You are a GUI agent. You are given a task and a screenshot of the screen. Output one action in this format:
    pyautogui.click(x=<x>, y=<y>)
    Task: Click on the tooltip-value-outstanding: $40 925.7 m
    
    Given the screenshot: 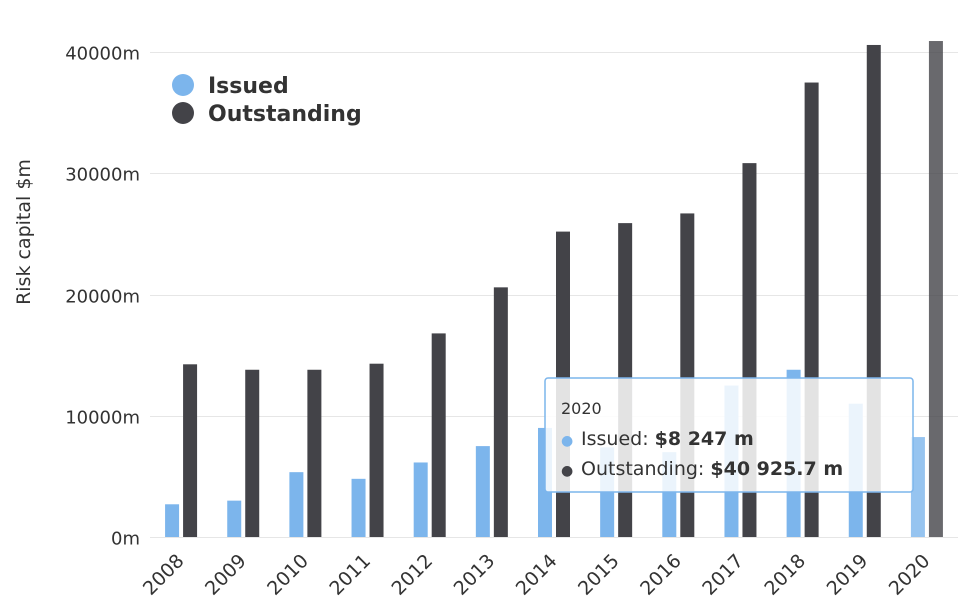 What is the action you would take?
    pyautogui.click(x=776, y=469)
    